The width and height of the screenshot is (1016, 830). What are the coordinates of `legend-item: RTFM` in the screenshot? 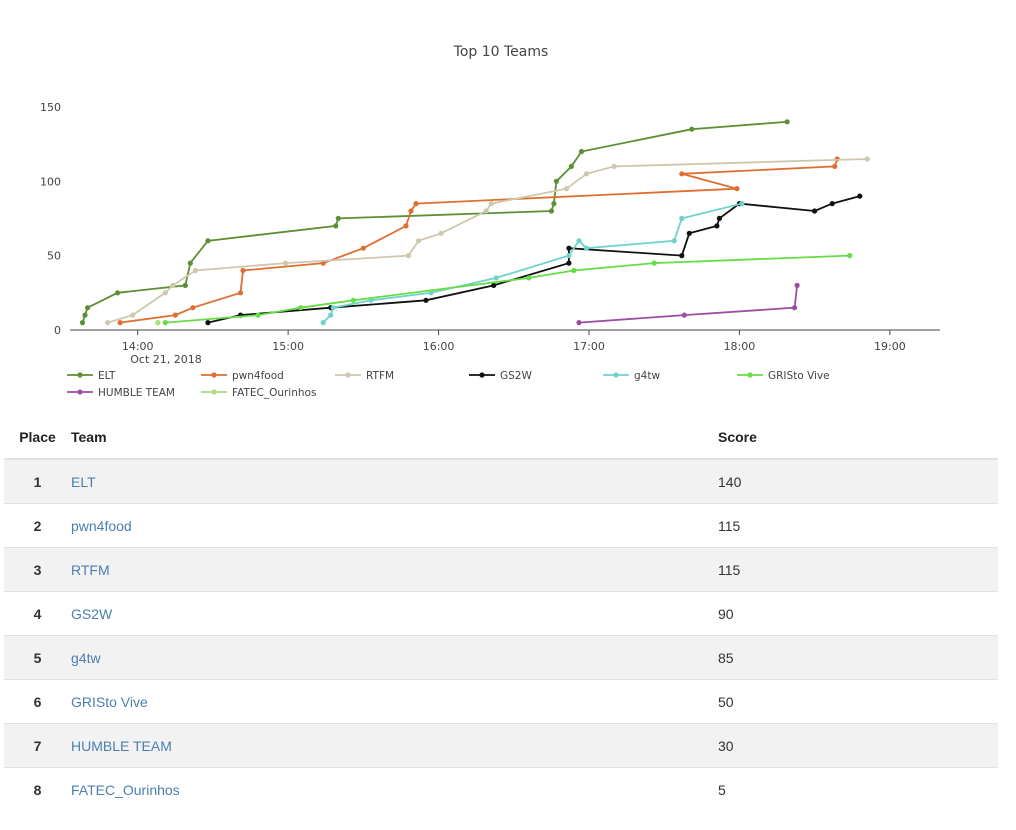 It's located at (364, 376).